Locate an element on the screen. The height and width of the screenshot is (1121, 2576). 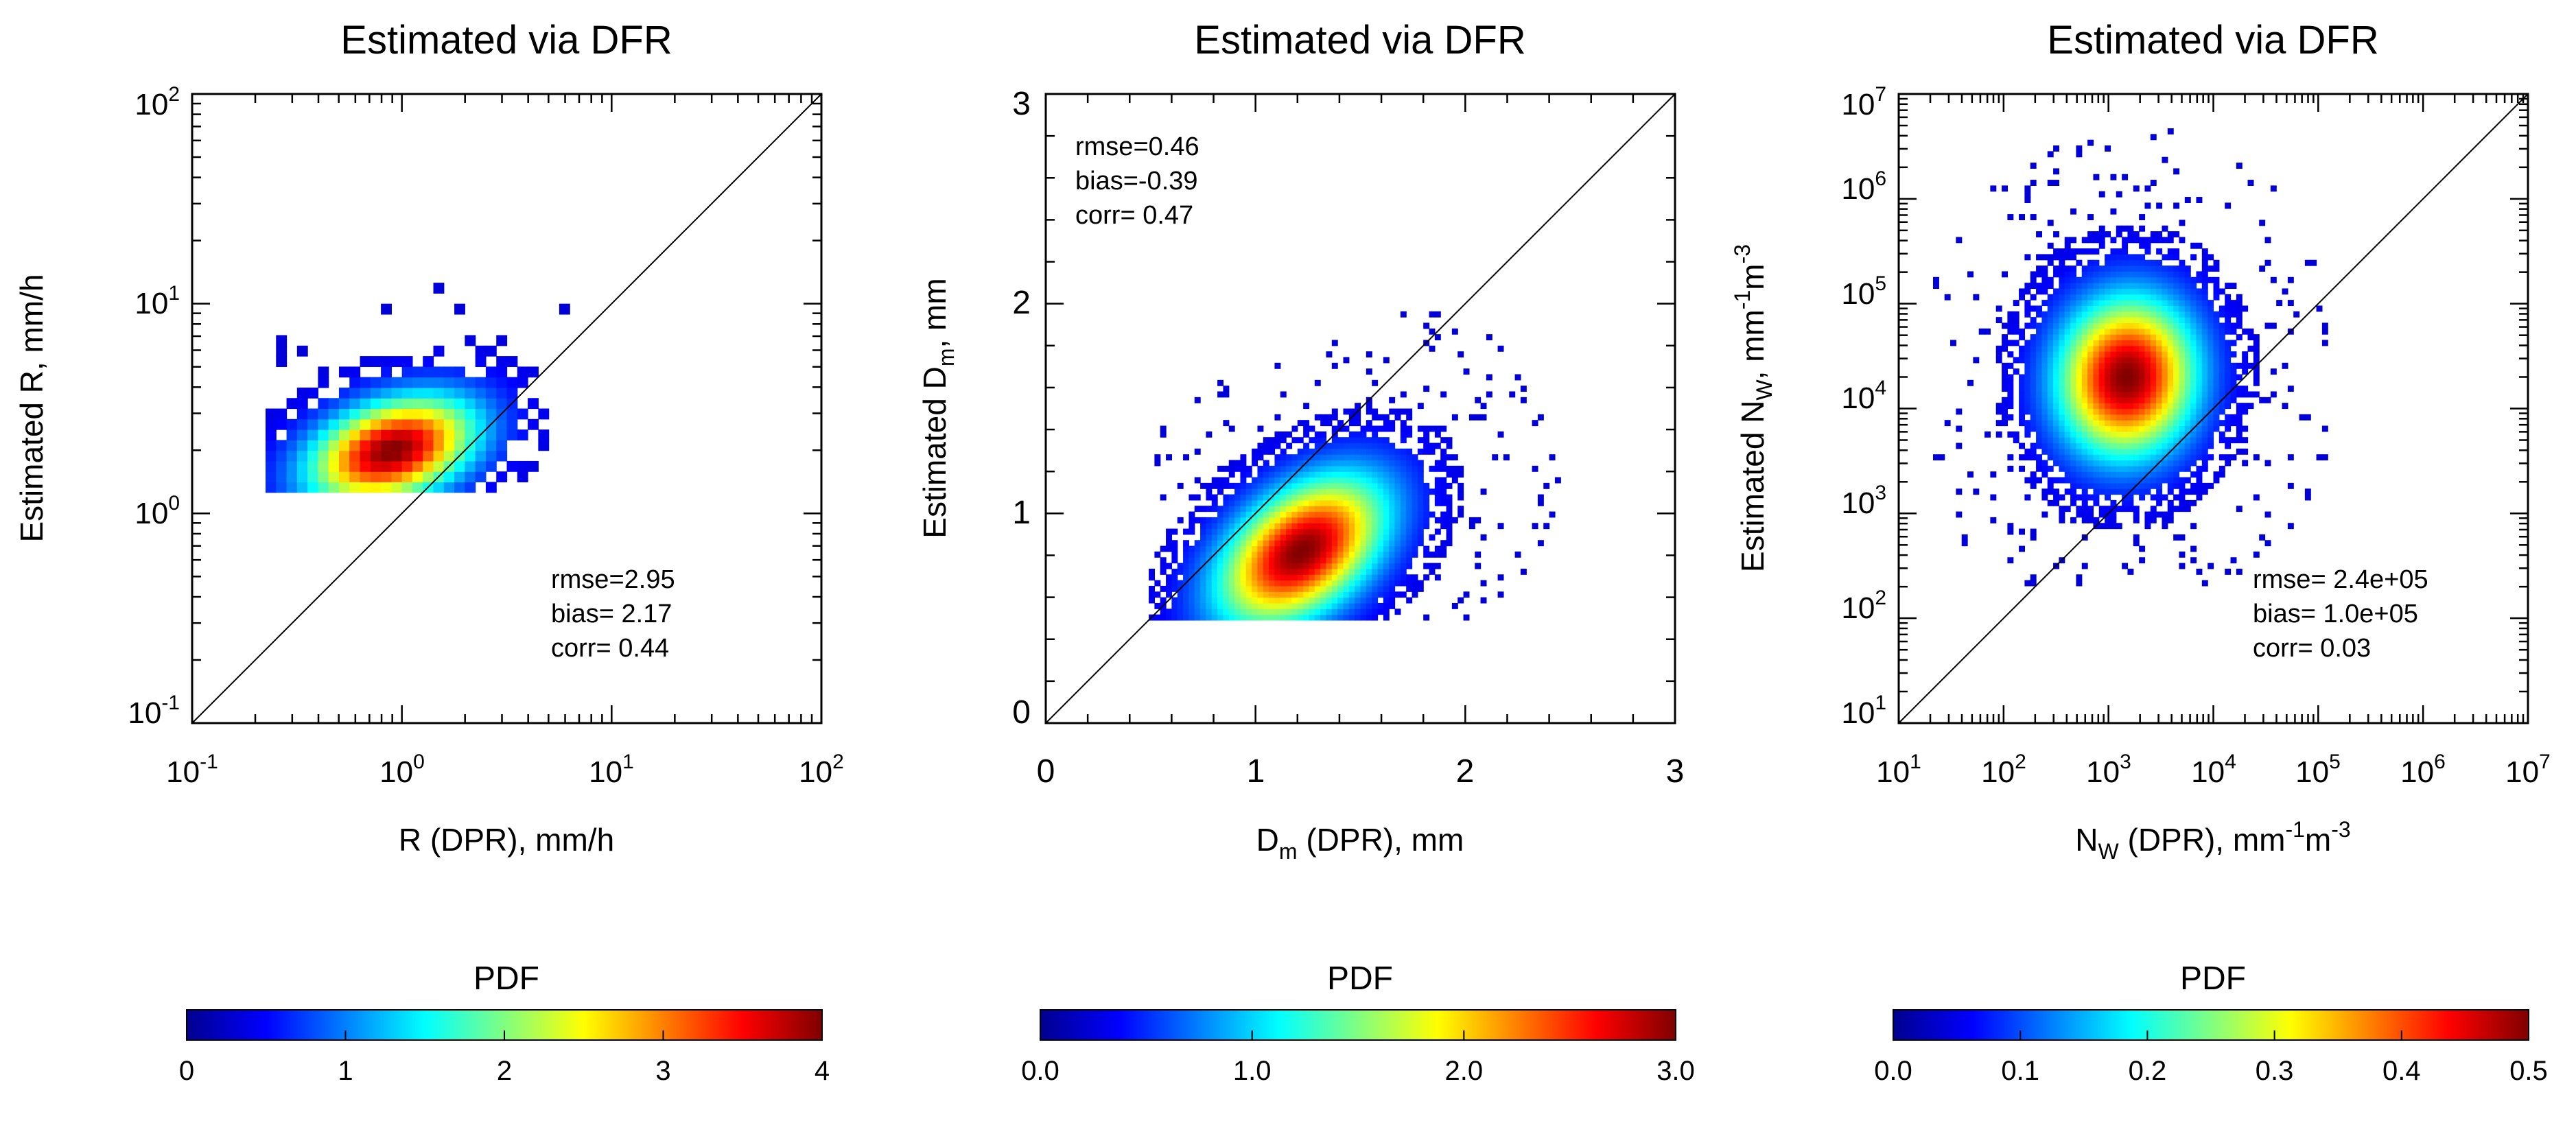
colorbar-tick-label: 1.0 is located at coordinates (1252, 1071).